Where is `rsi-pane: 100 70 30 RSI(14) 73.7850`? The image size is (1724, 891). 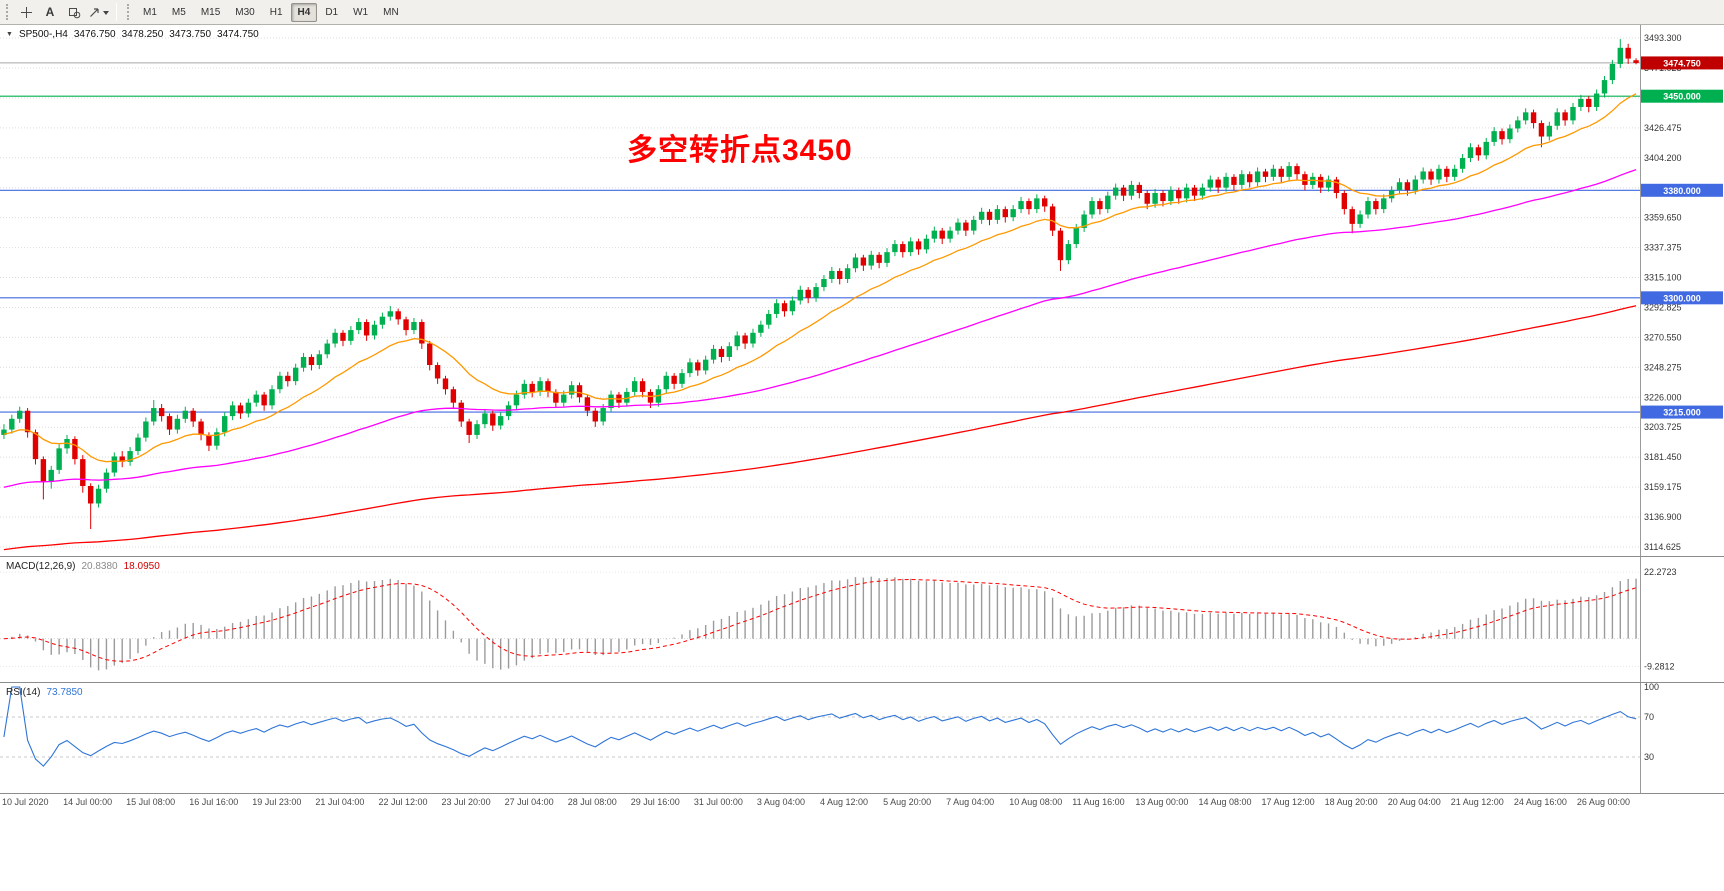 rsi-pane: 100 70 30 RSI(14) 73.7850 is located at coordinates (862, 737).